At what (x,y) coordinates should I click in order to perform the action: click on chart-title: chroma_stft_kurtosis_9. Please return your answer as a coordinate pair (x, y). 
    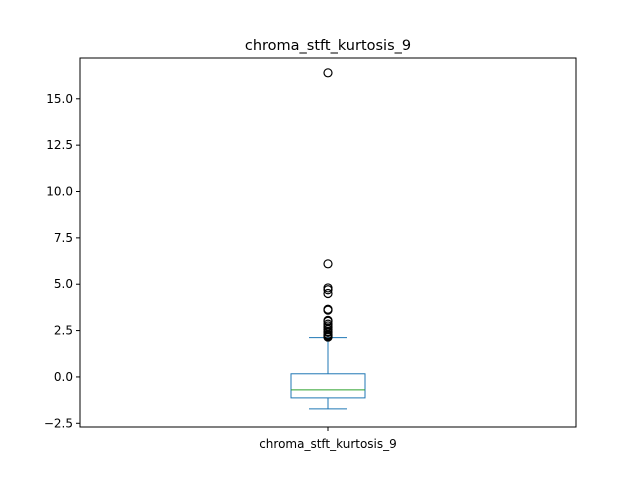
    Looking at the image, I should click on (328, 46).